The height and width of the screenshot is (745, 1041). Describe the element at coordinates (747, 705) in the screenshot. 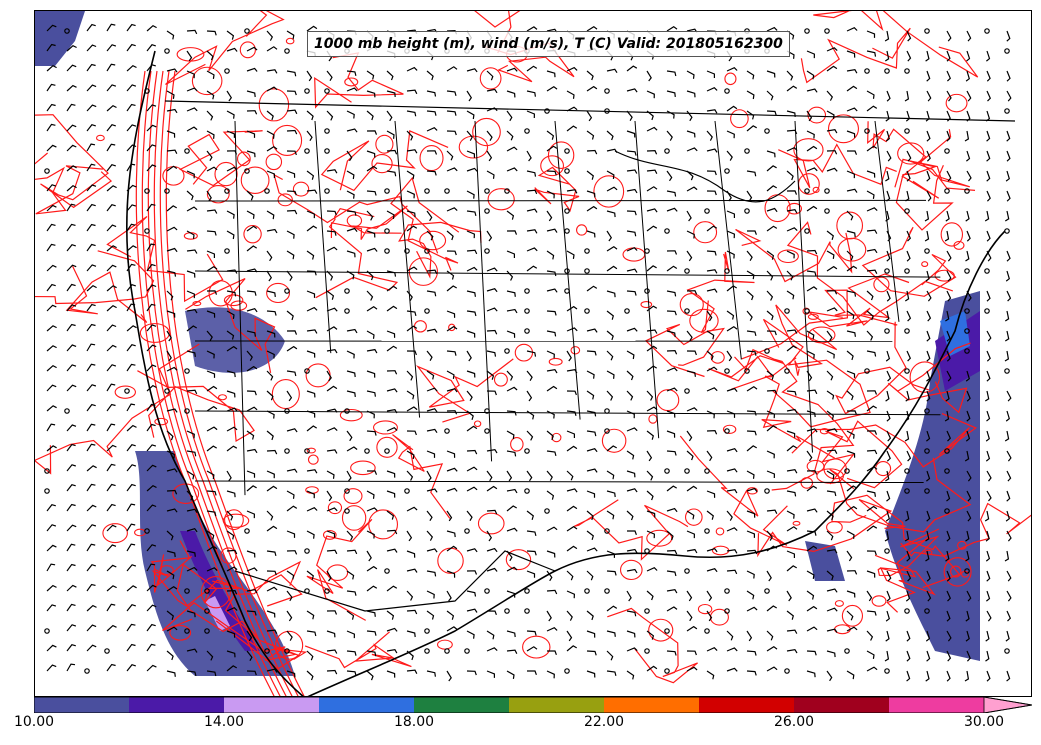

I see `colorbar-segment` at that location.